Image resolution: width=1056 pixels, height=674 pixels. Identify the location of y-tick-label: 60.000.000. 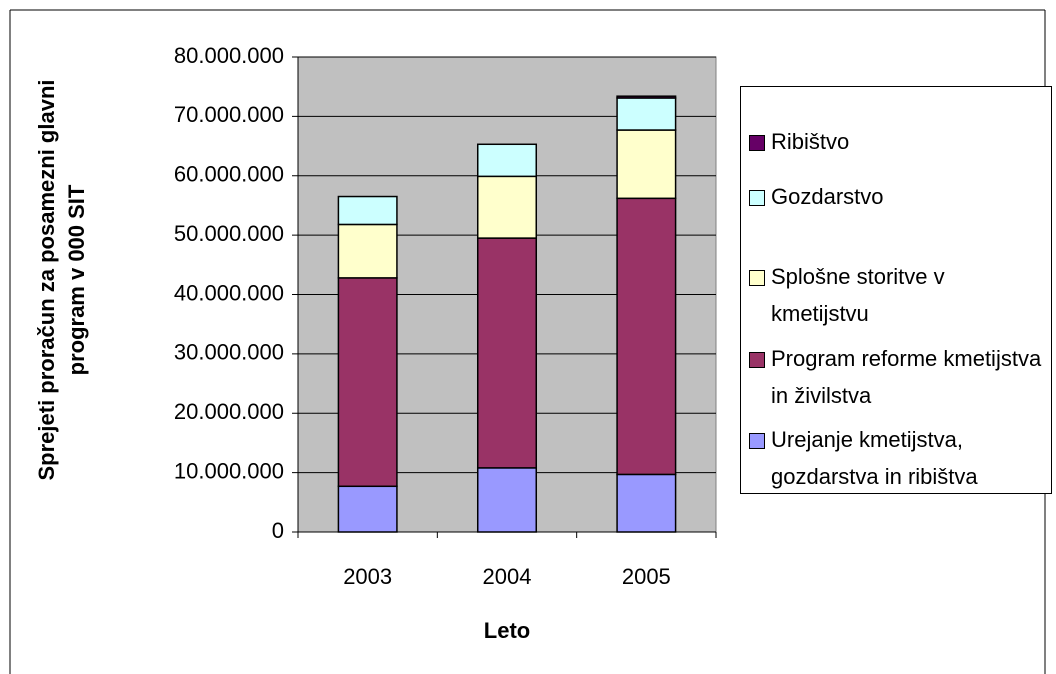
(229, 174).